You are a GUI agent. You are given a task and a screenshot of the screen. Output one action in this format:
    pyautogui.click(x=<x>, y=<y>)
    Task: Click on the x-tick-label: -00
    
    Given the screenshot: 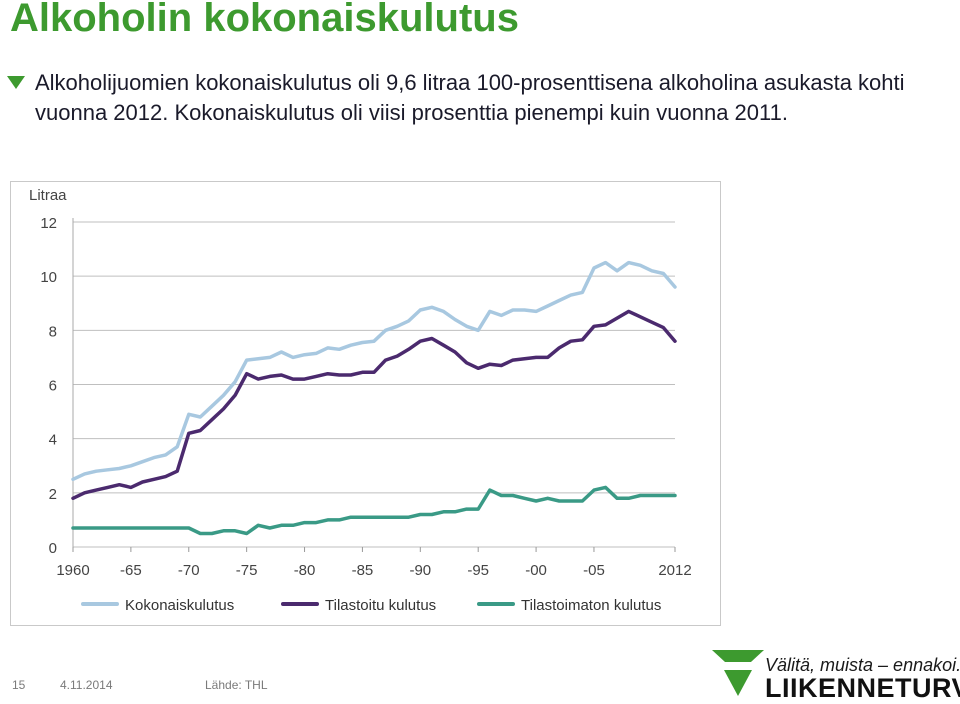 What is the action you would take?
    pyautogui.click(x=536, y=570)
    